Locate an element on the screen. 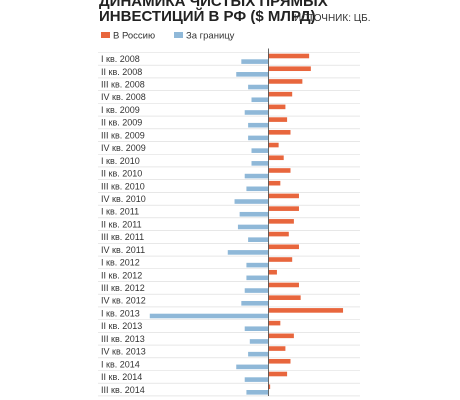 Image resolution: width=460 pixels, height=400 pixels. category-label: III кв. 2013 is located at coordinates (123, 339).